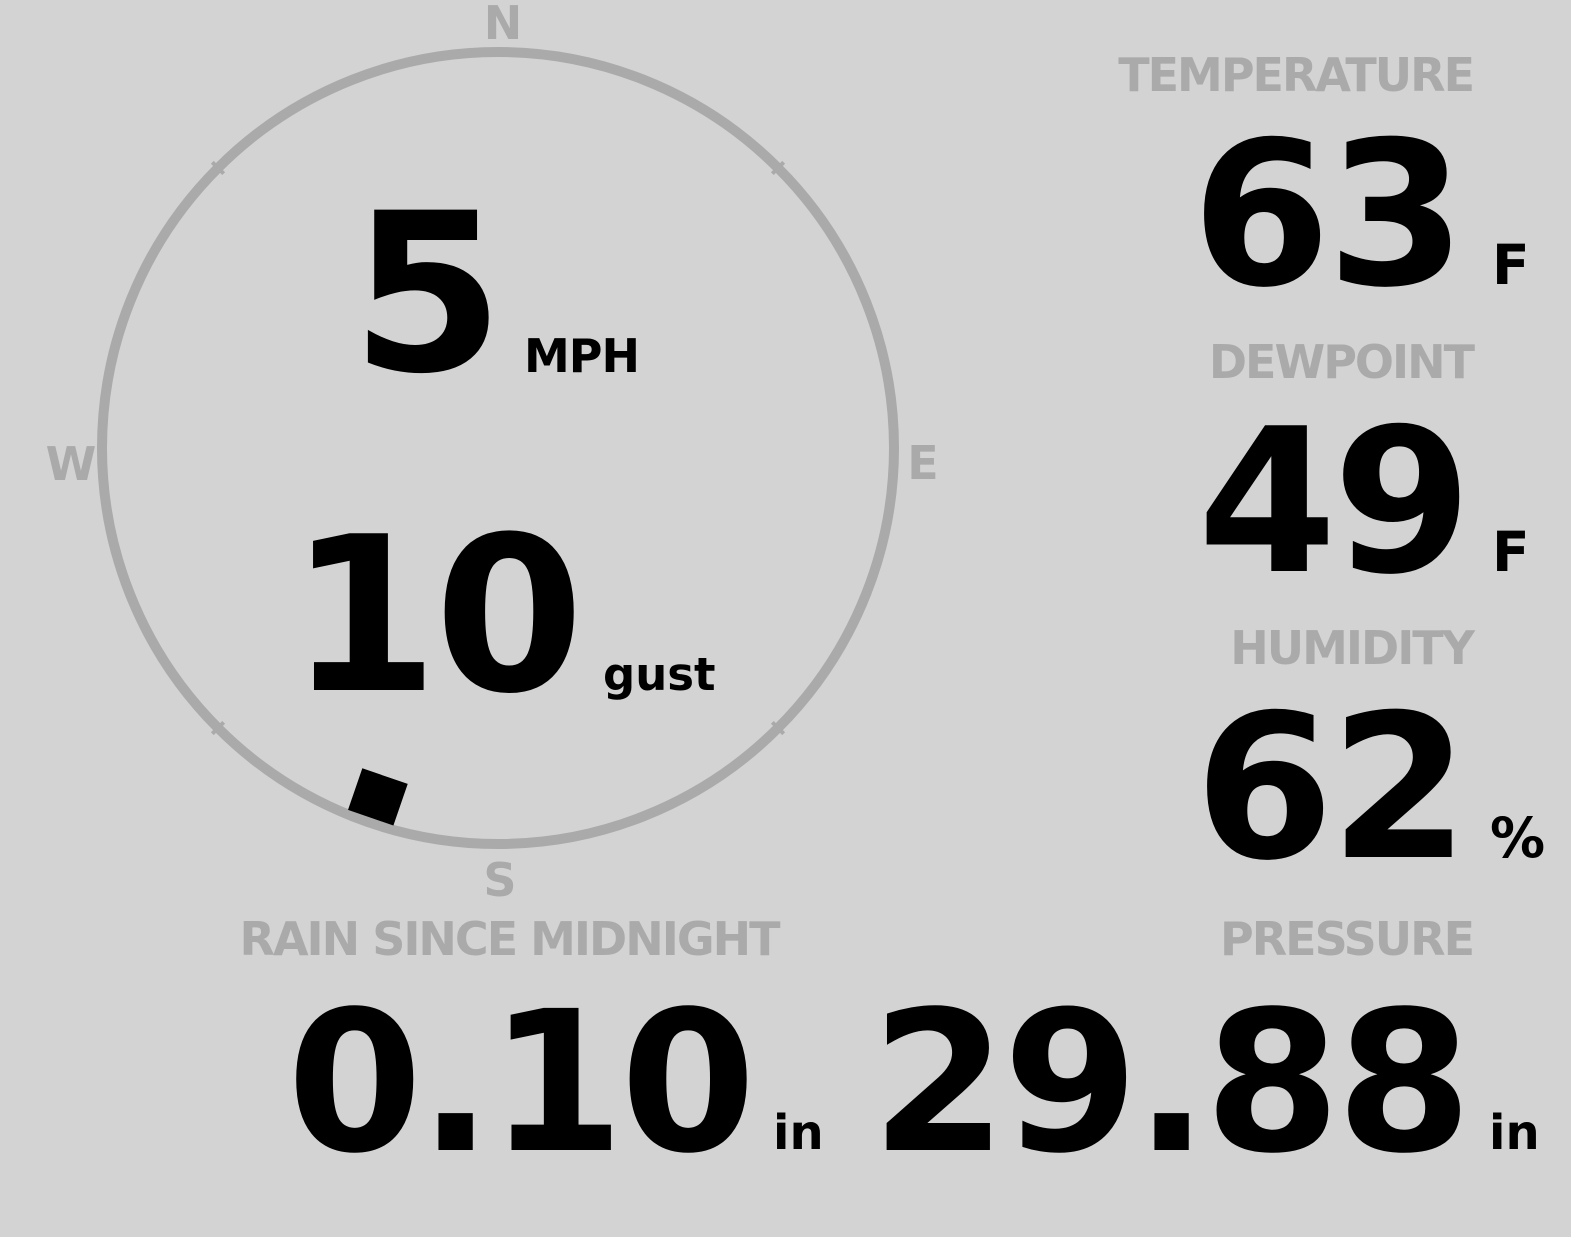 Image resolution: width=1571 pixels, height=1237 pixels. I want to click on wind-speed-value: 5, so click(427, 294).